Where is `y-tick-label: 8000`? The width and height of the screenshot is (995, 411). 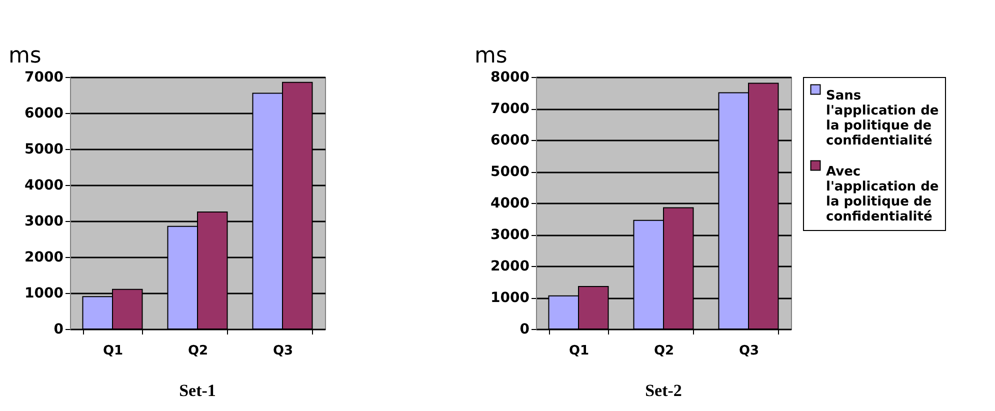 y-tick-label: 8000 is located at coordinates (510, 78).